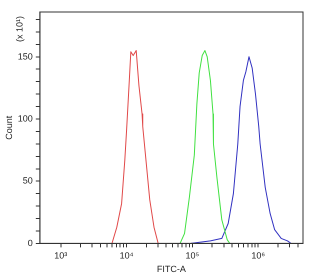 Image resolution: width=309 pixels, height=275 pixels. I want to click on y-tick-label: 50, so click(27, 181).